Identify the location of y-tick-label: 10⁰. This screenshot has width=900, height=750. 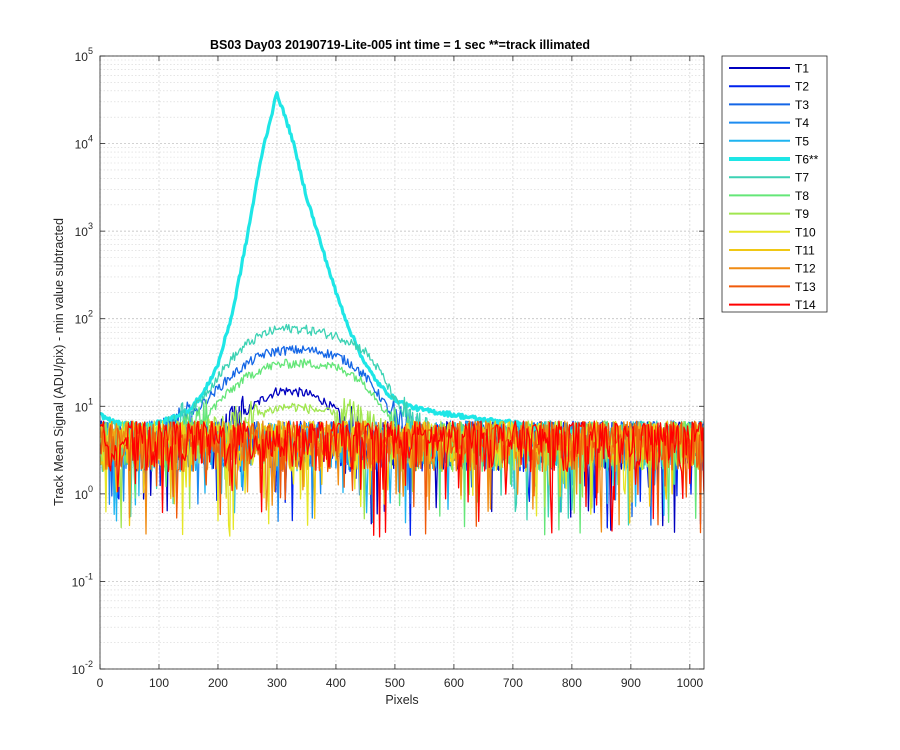
(84, 493).